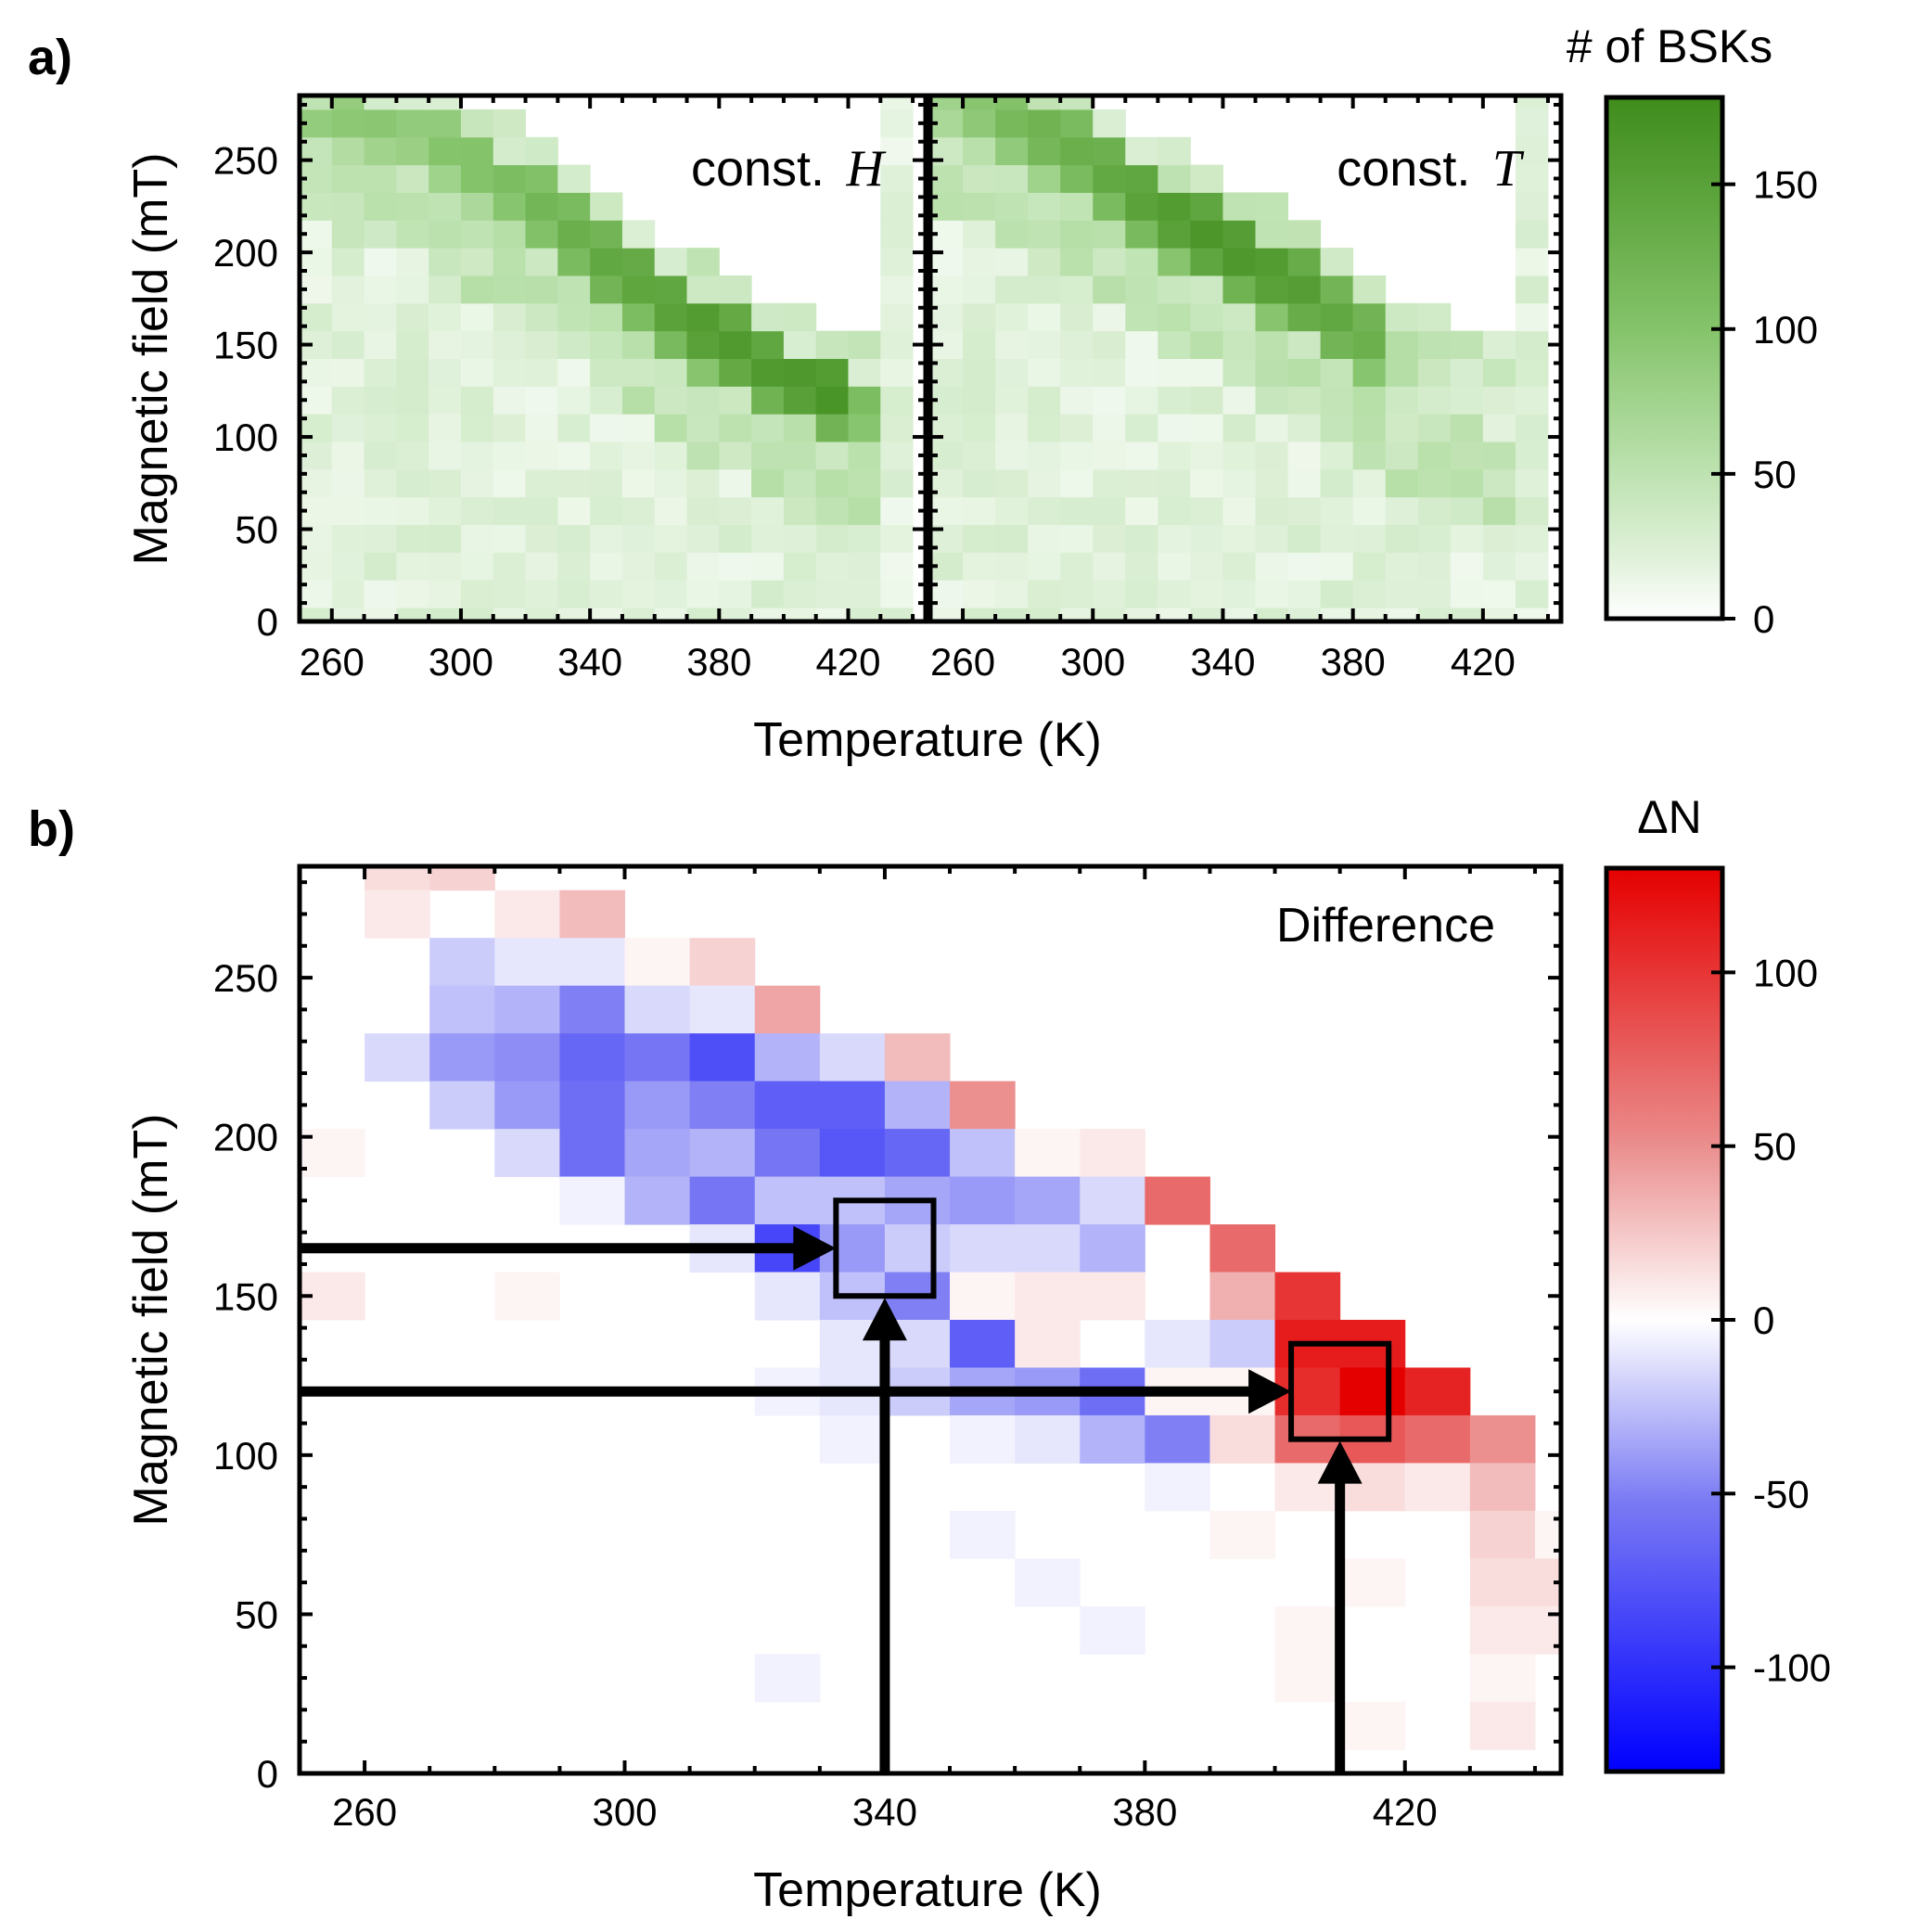 Image resolution: width=1932 pixels, height=1932 pixels. Describe the element at coordinates (1144, 1812) in the screenshot. I see `x-tick-label: 380` at that location.